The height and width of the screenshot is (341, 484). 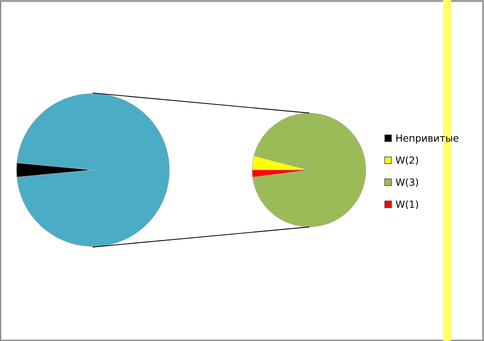 What do you see at coordinates (407, 160) in the screenshot?
I see `legend-label: W(2)` at bounding box center [407, 160].